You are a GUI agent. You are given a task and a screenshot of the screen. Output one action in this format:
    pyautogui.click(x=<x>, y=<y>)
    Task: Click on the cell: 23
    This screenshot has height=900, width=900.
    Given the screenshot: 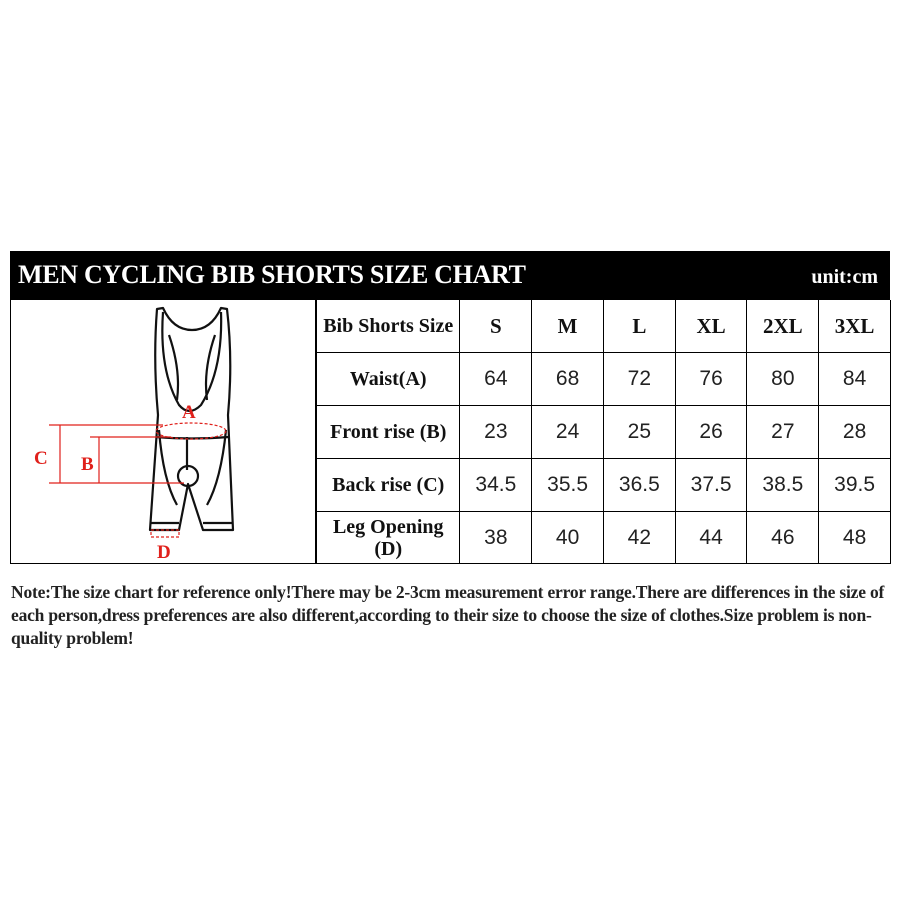 What is the action you would take?
    pyautogui.click(x=496, y=432)
    